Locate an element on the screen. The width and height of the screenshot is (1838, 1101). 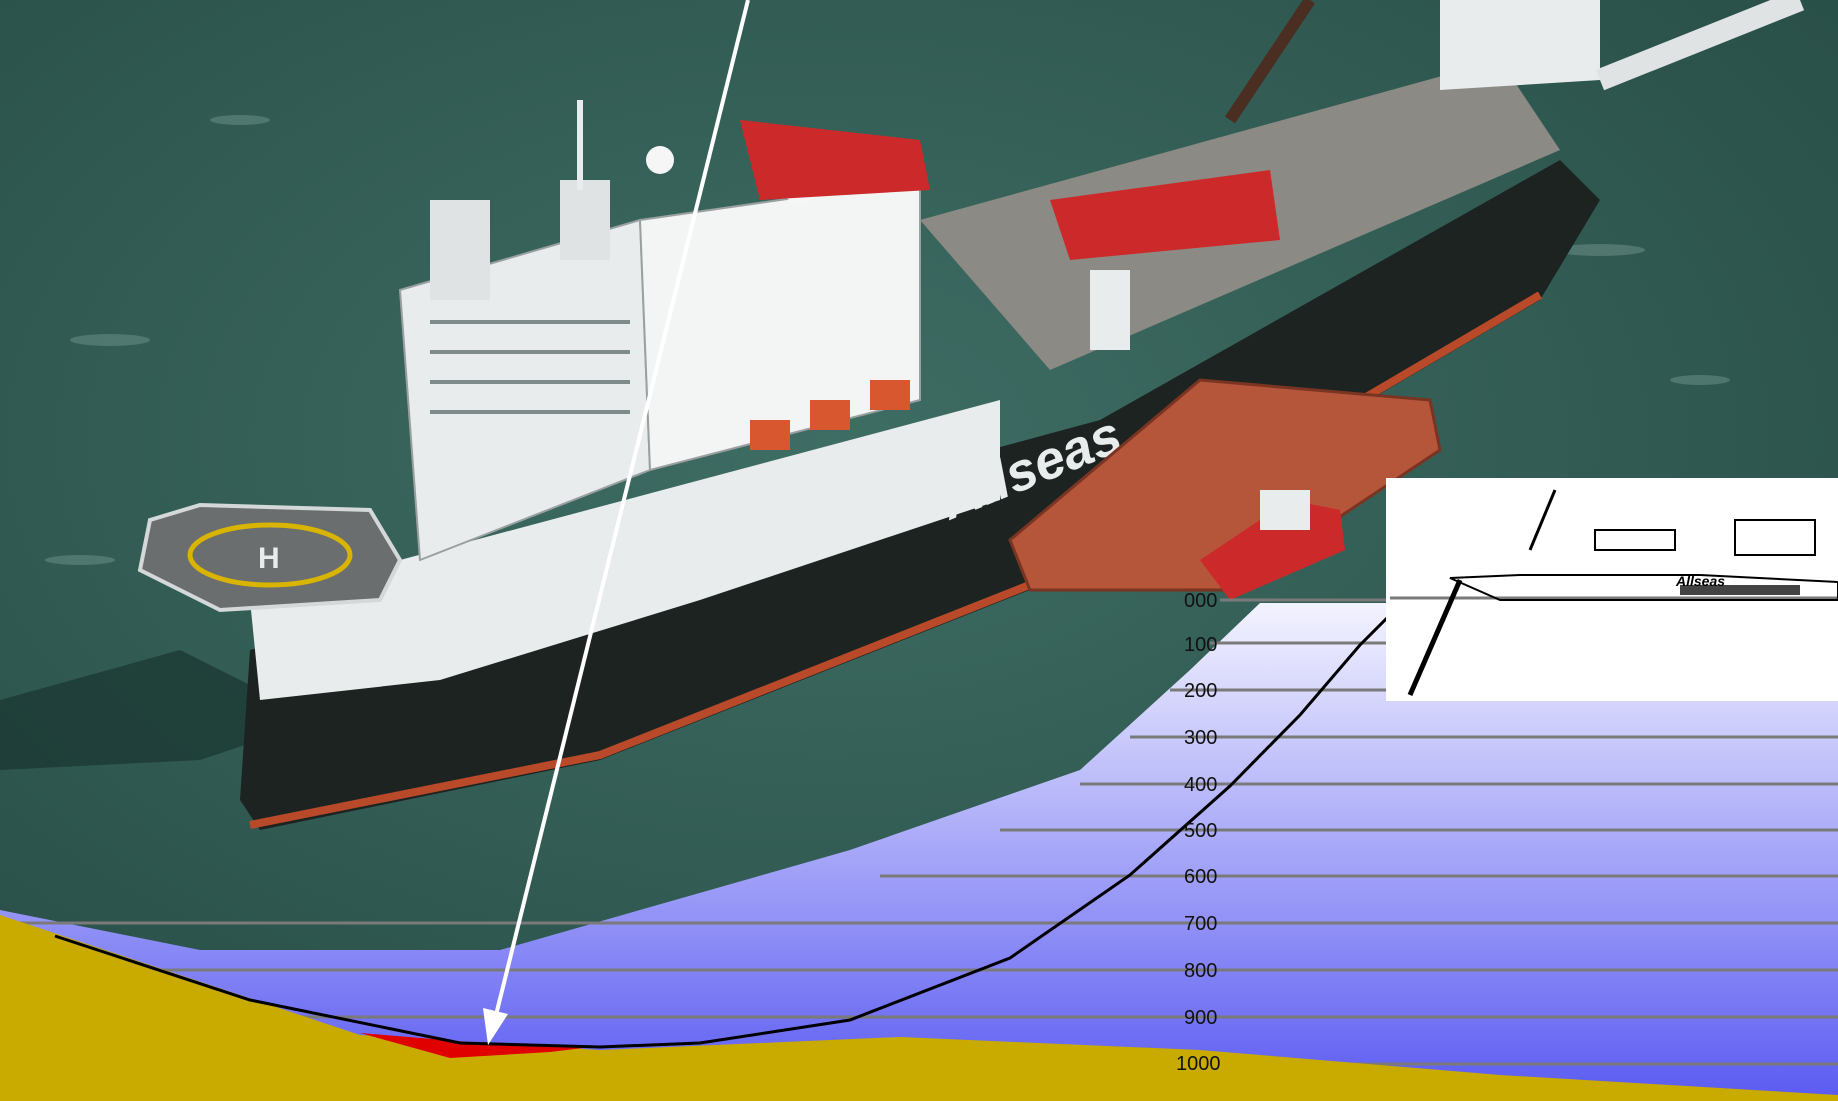
supply-barge is located at coordinates (1225, 485).